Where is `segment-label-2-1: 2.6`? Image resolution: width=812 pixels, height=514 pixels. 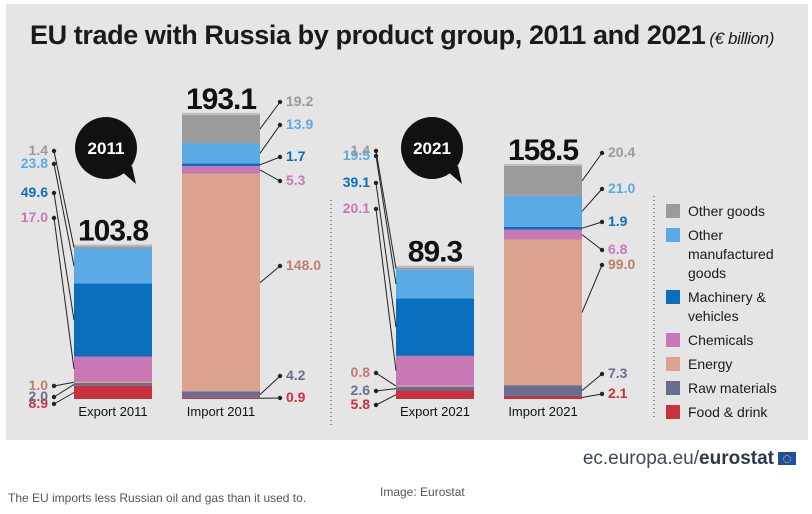 segment-label-2-1: 2.6 is located at coordinates (361, 390).